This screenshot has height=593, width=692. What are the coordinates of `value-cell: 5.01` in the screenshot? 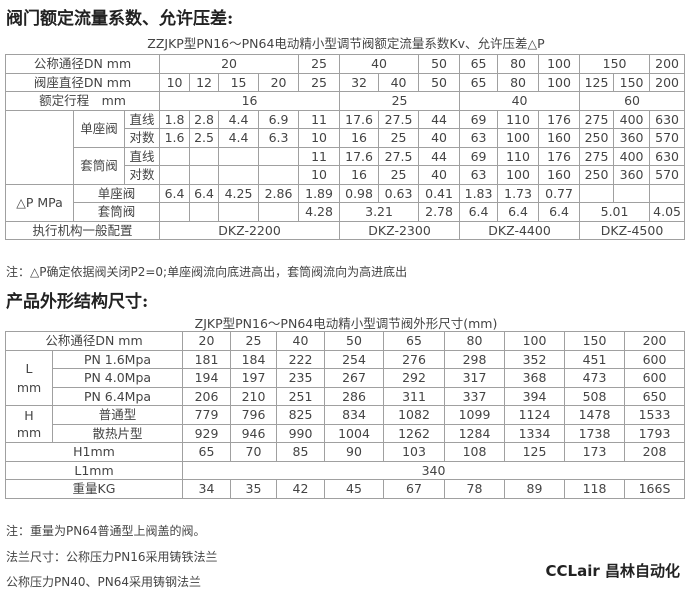 It's located at (615, 212).